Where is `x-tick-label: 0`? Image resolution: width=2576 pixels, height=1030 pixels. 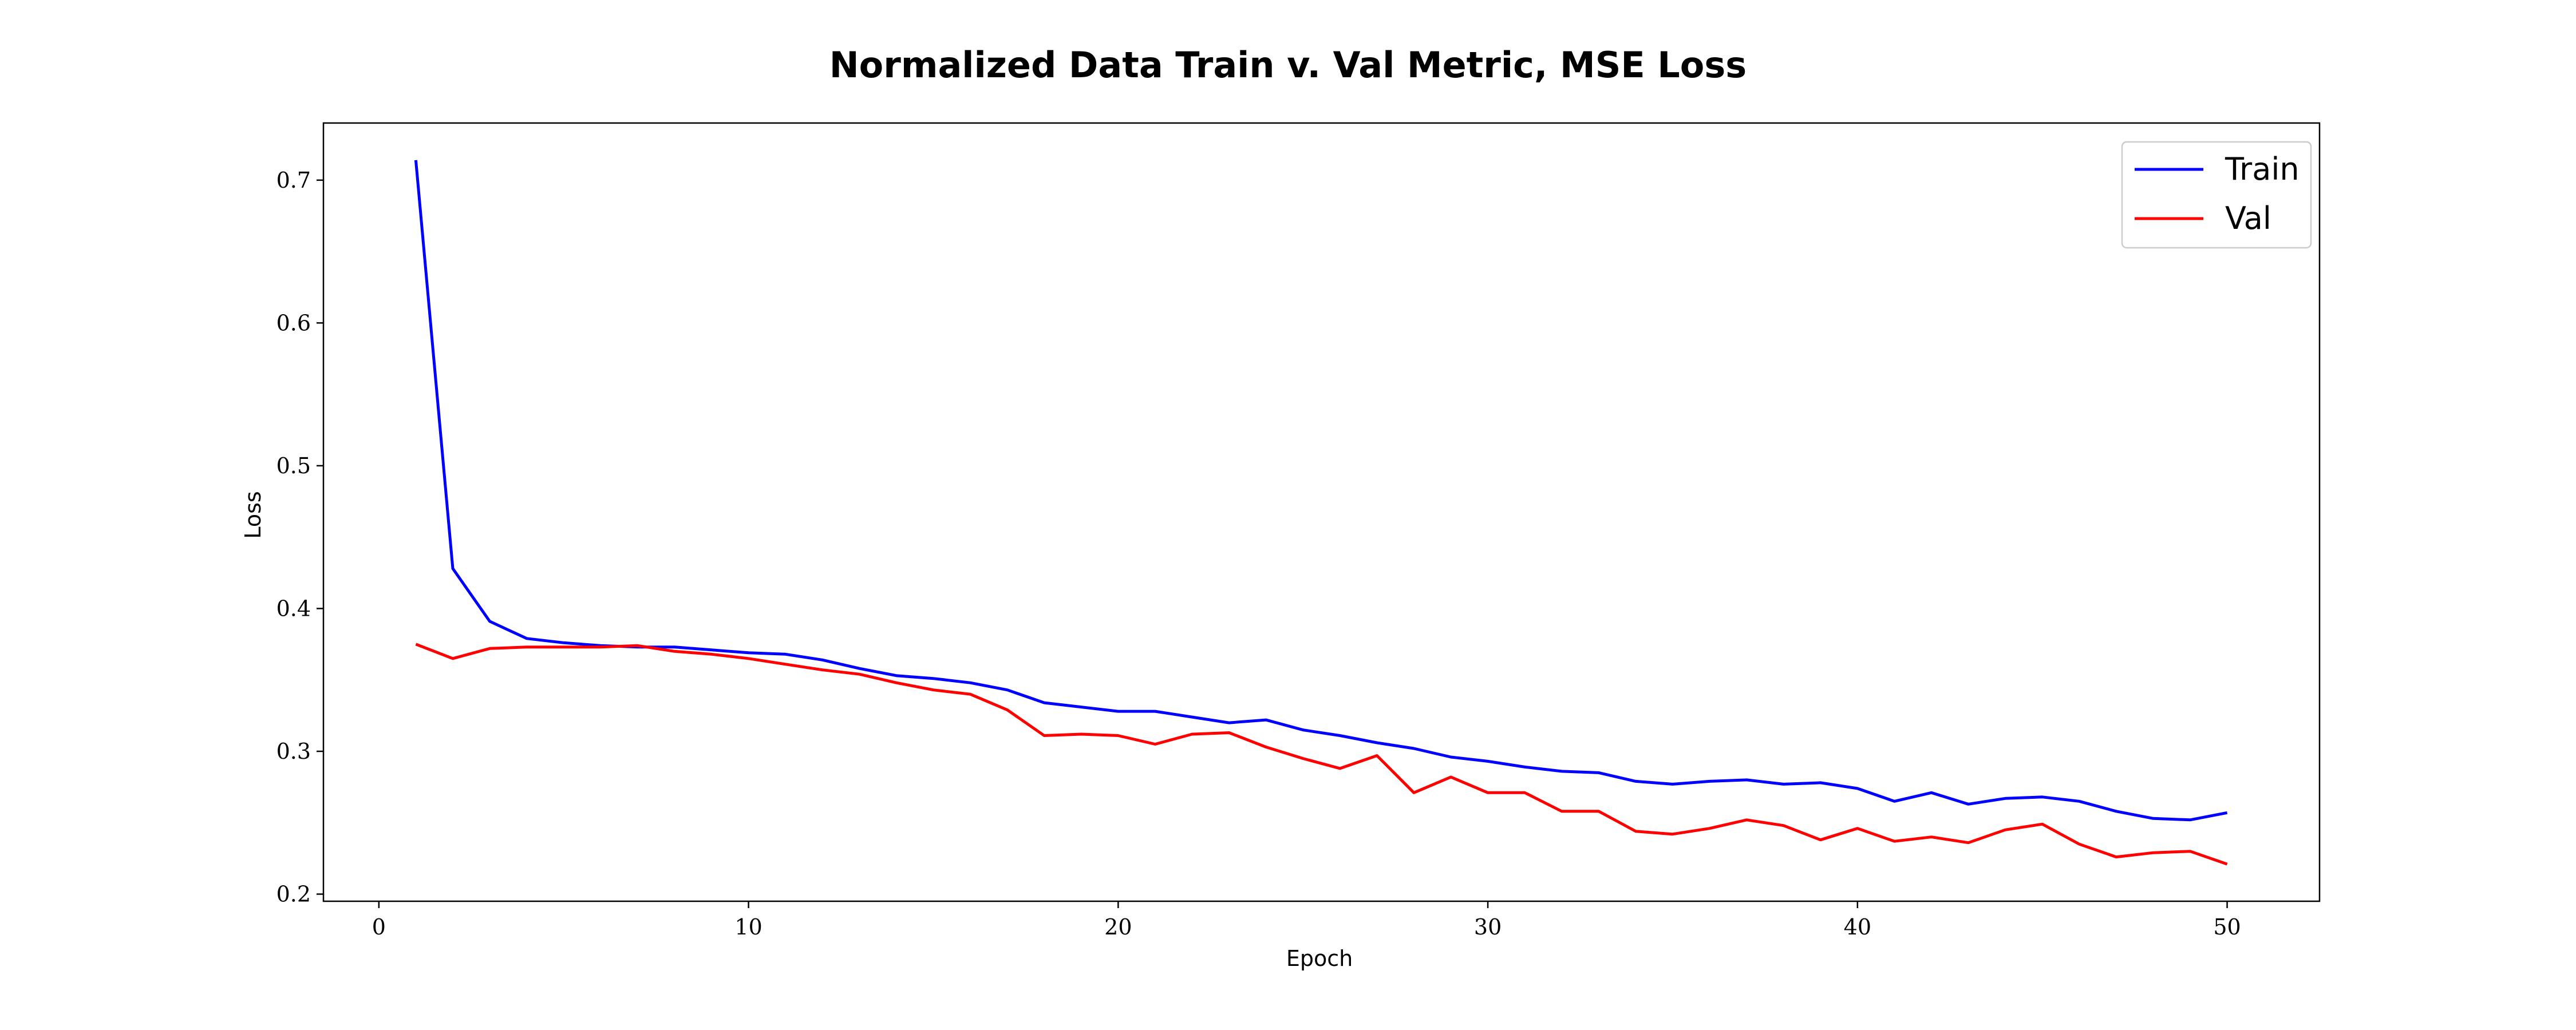 x-tick-label: 0 is located at coordinates (379, 927).